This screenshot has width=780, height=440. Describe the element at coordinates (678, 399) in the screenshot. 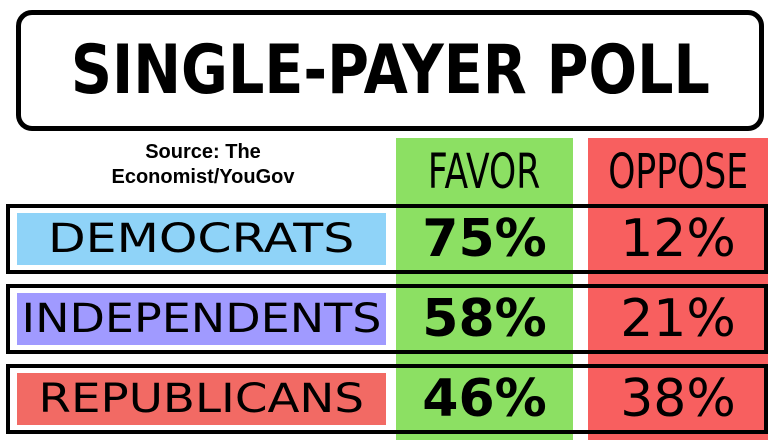

I see `oppose-value-republicans: 38%` at that location.